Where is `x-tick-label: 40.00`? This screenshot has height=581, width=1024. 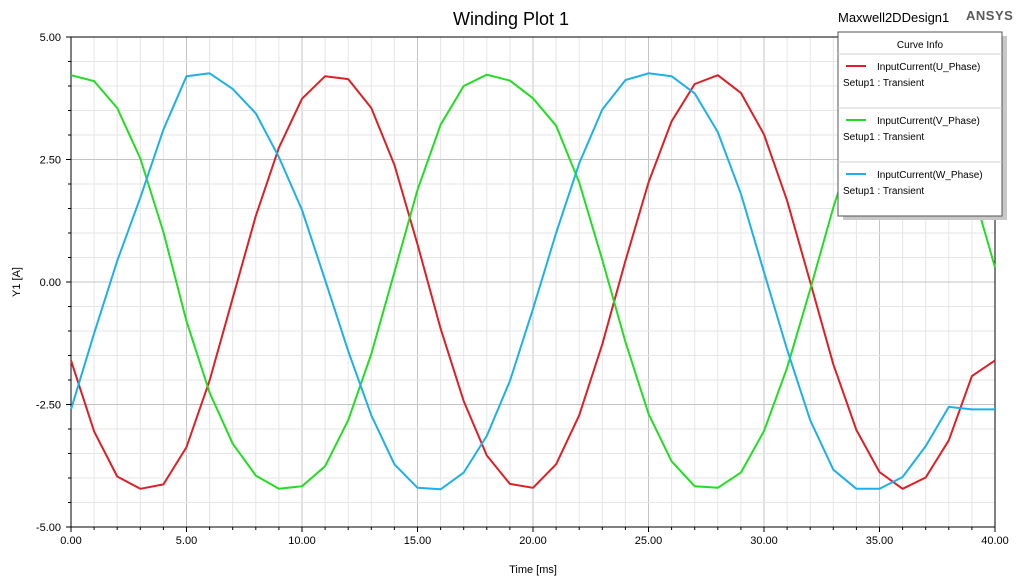
x-tick-label: 40.00 is located at coordinates (995, 541).